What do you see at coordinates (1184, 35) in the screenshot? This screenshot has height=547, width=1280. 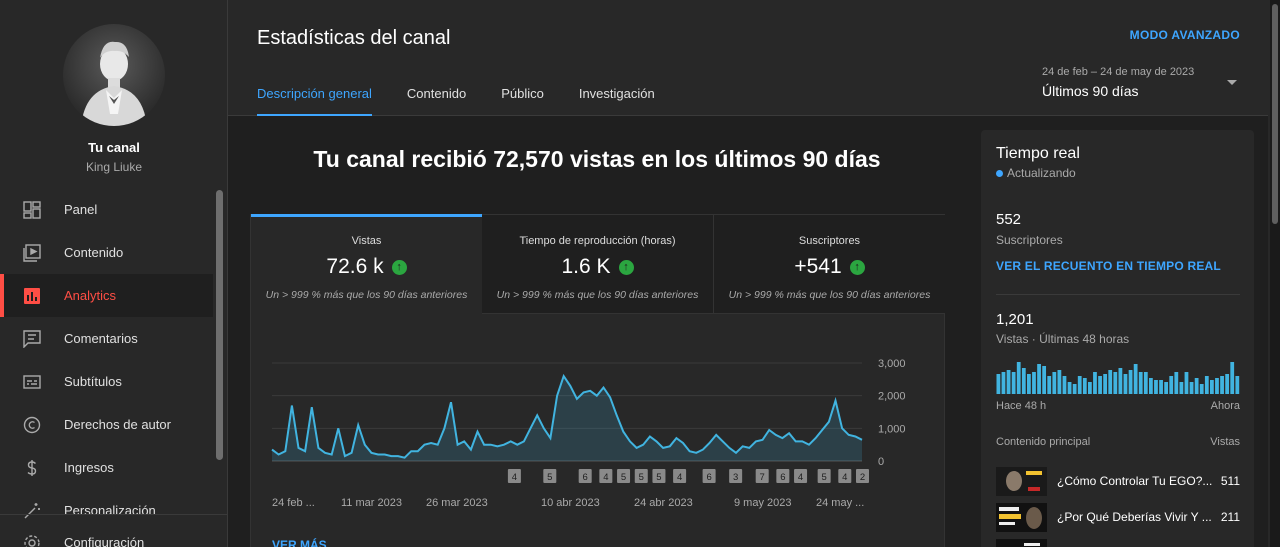 I see `advanced-mode-button: MODO AVANZADO` at bounding box center [1184, 35].